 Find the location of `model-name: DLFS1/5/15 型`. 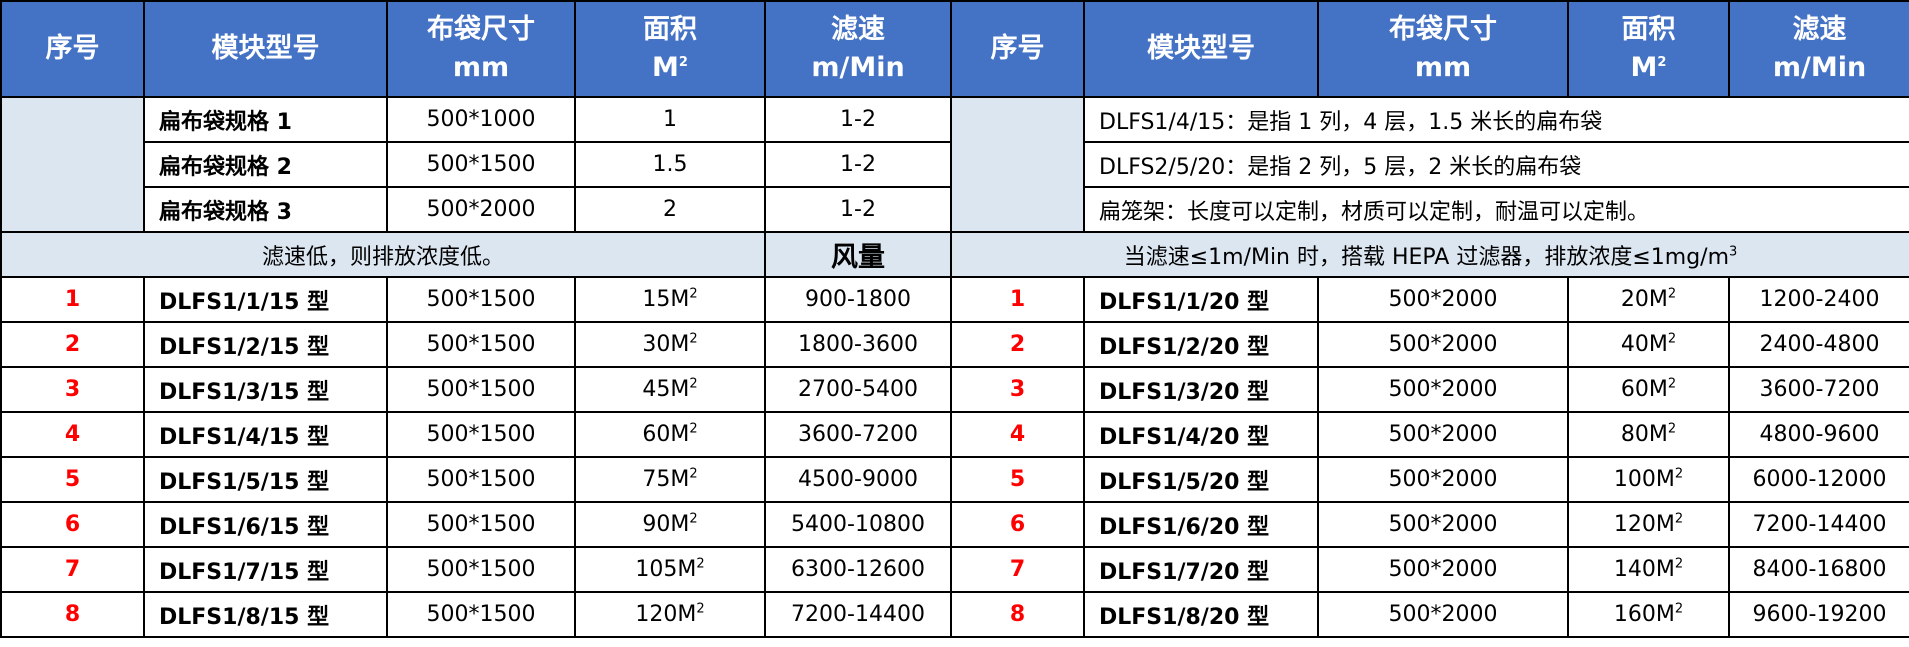

model-name: DLFS1/5/15 型 is located at coordinates (265, 479).